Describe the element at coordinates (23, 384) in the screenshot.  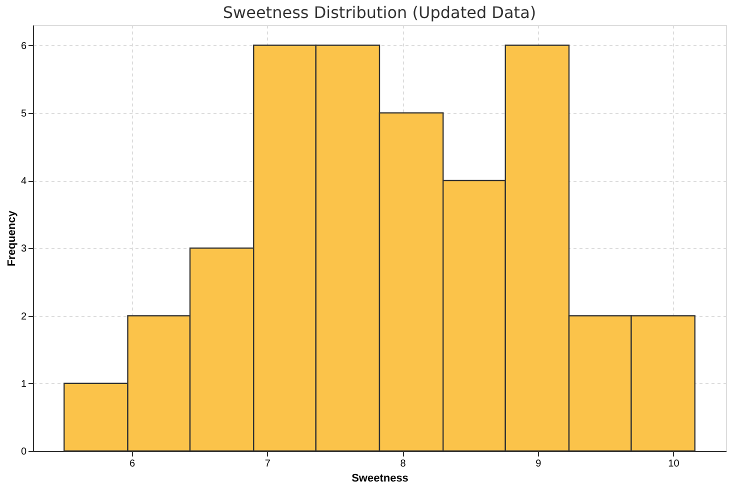
I see `y-tick-label: 1` at that location.